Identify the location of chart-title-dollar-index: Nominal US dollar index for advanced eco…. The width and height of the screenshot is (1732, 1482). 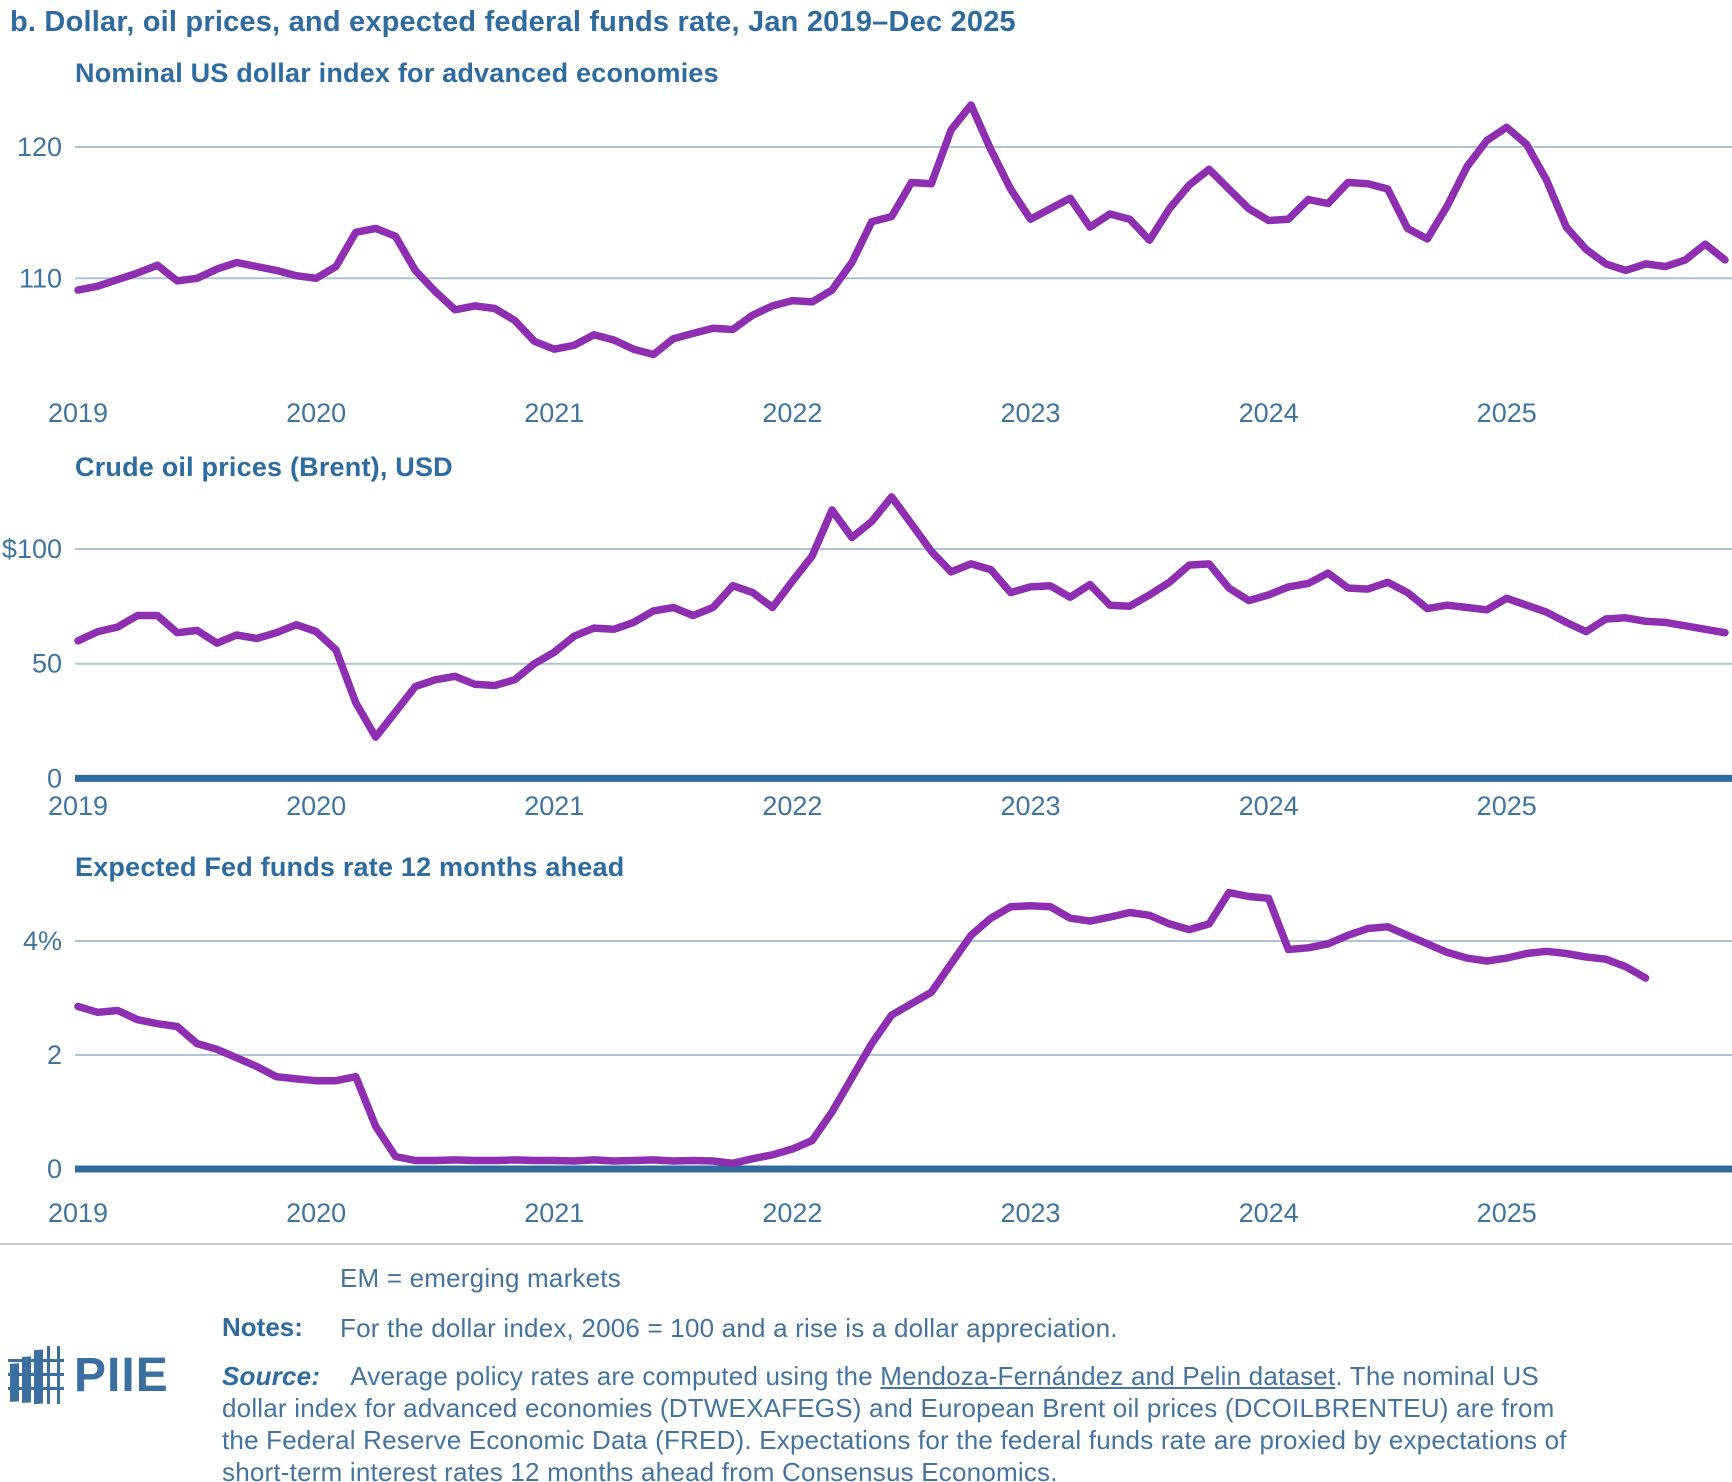
(397, 73).